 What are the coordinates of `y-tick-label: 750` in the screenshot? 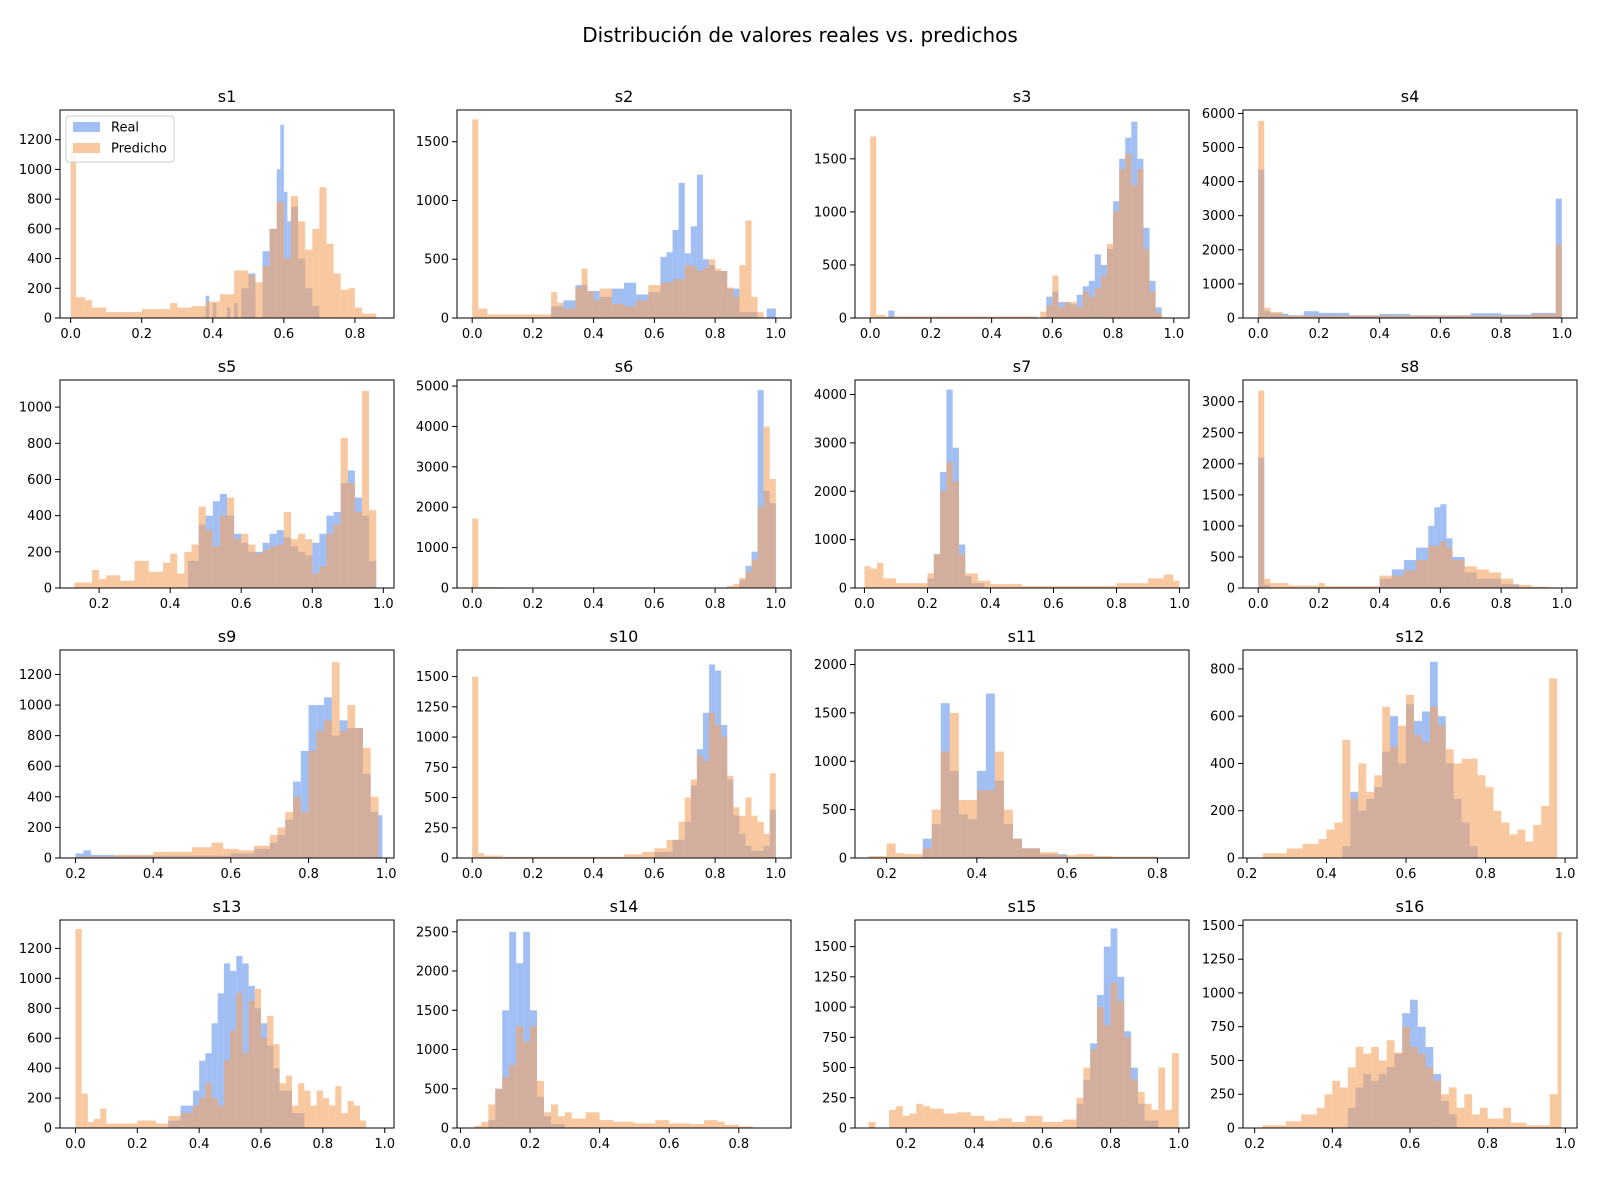 It's located at (1222, 1027).